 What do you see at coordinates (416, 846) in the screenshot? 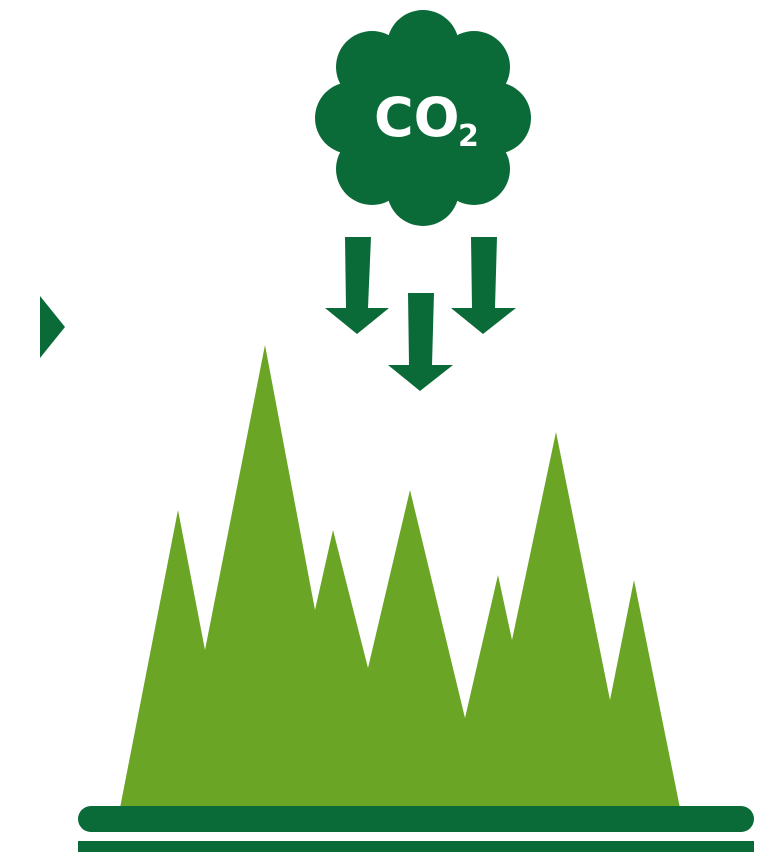
I see `ground-line` at bounding box center [416, 846].